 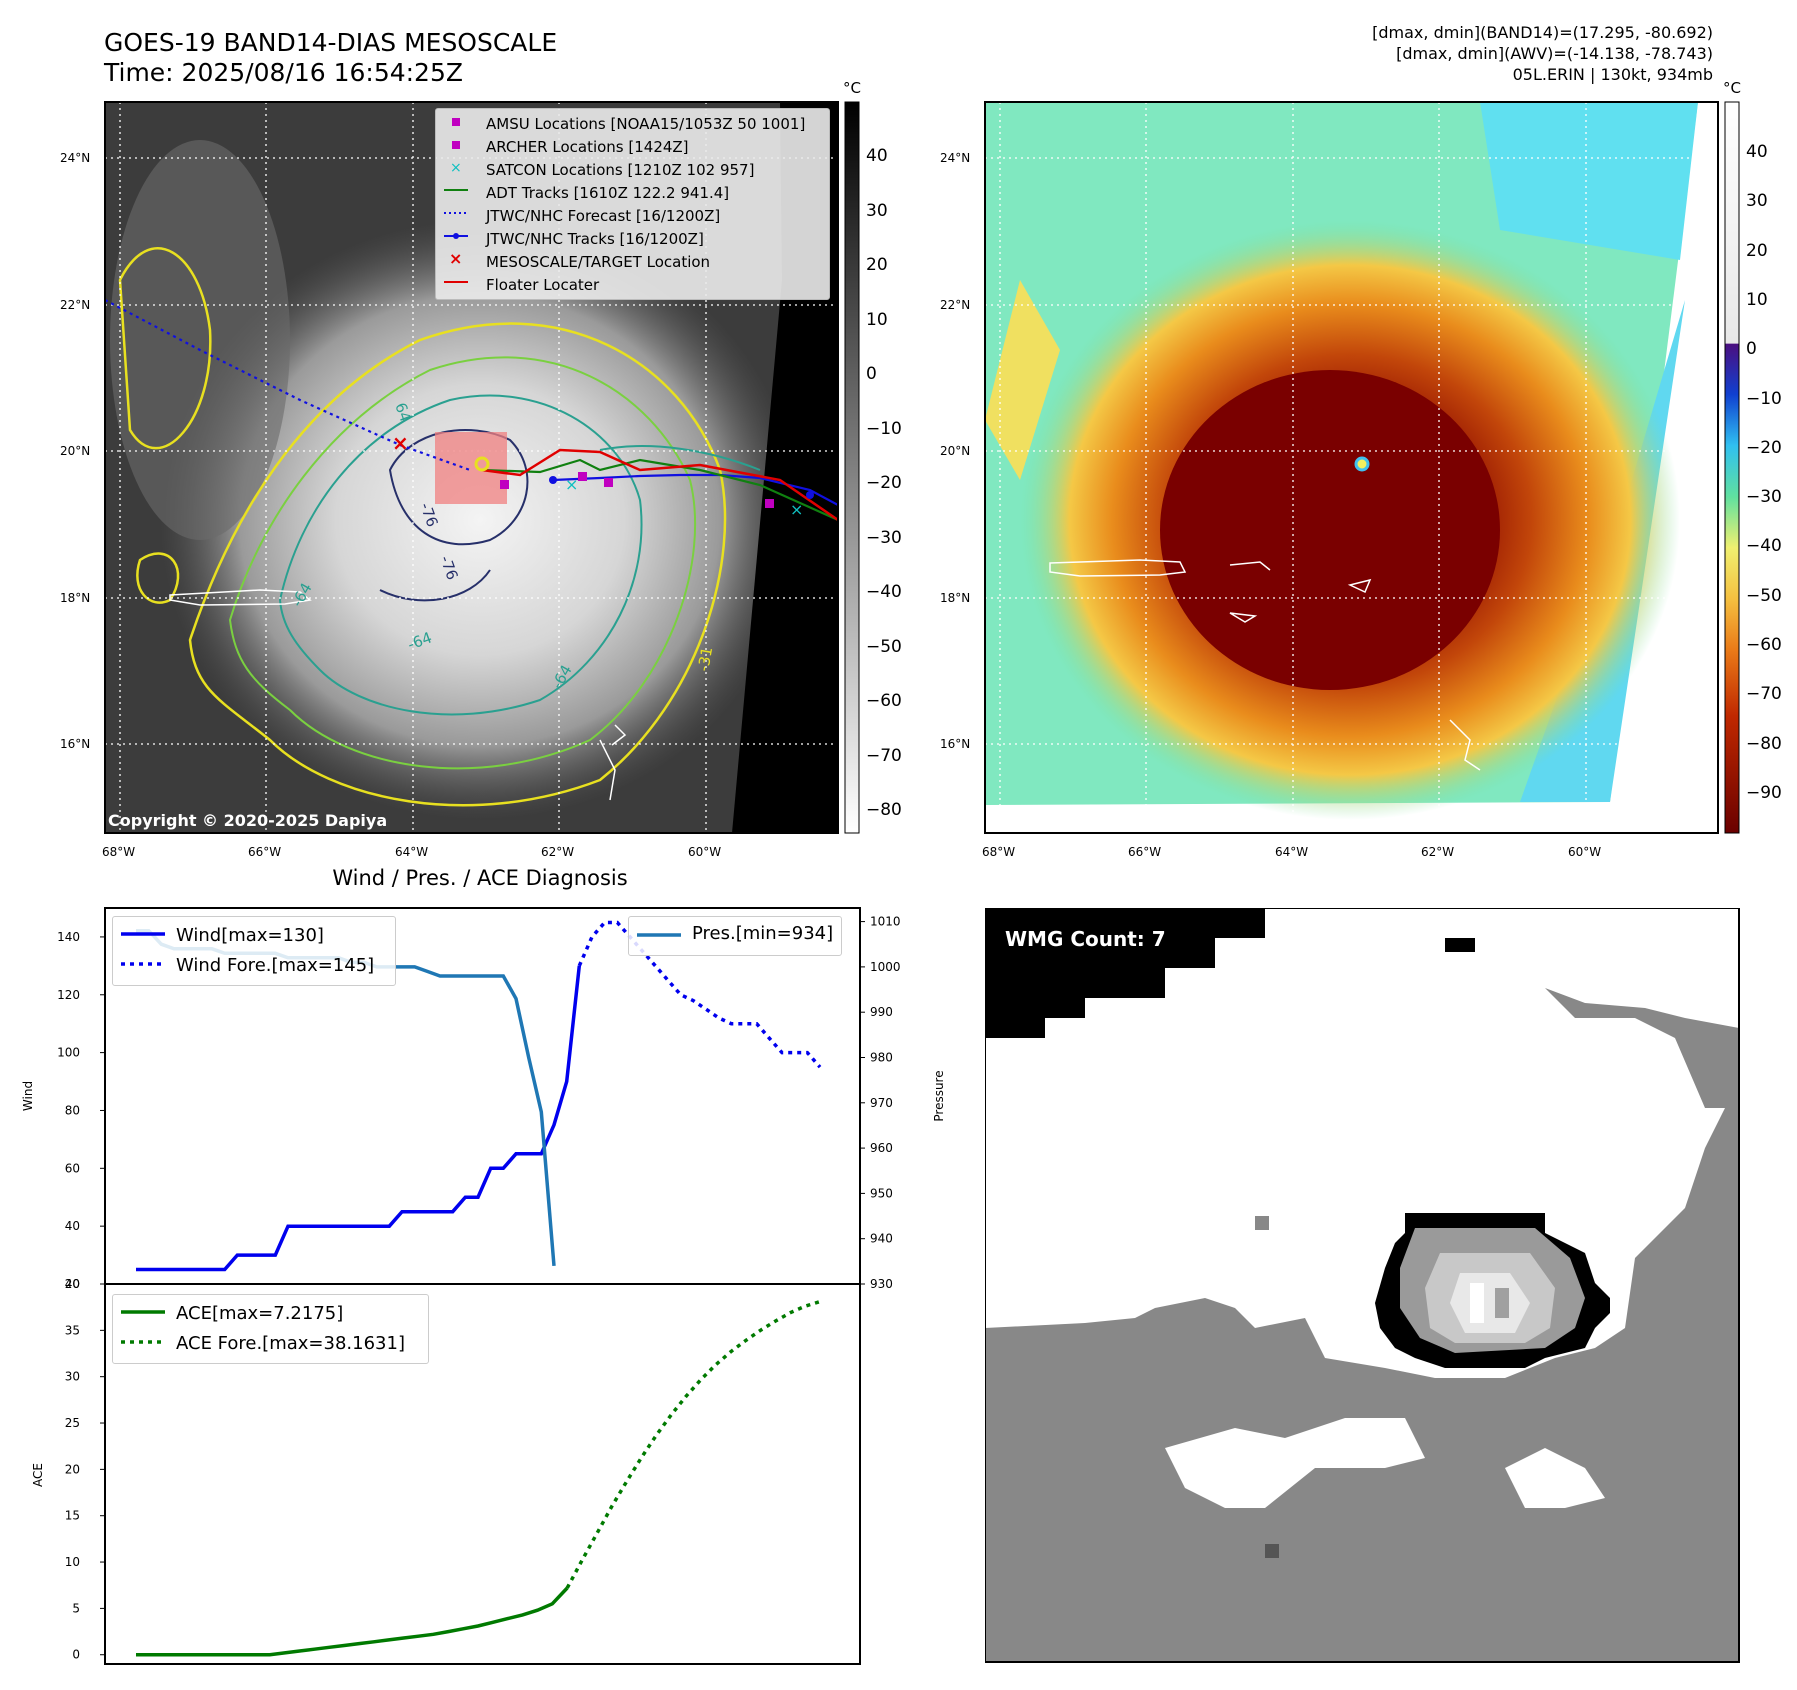 I want to click on copyright-text: Copyright © 2020-2025 Dapiya, so click(x=247, y=820).